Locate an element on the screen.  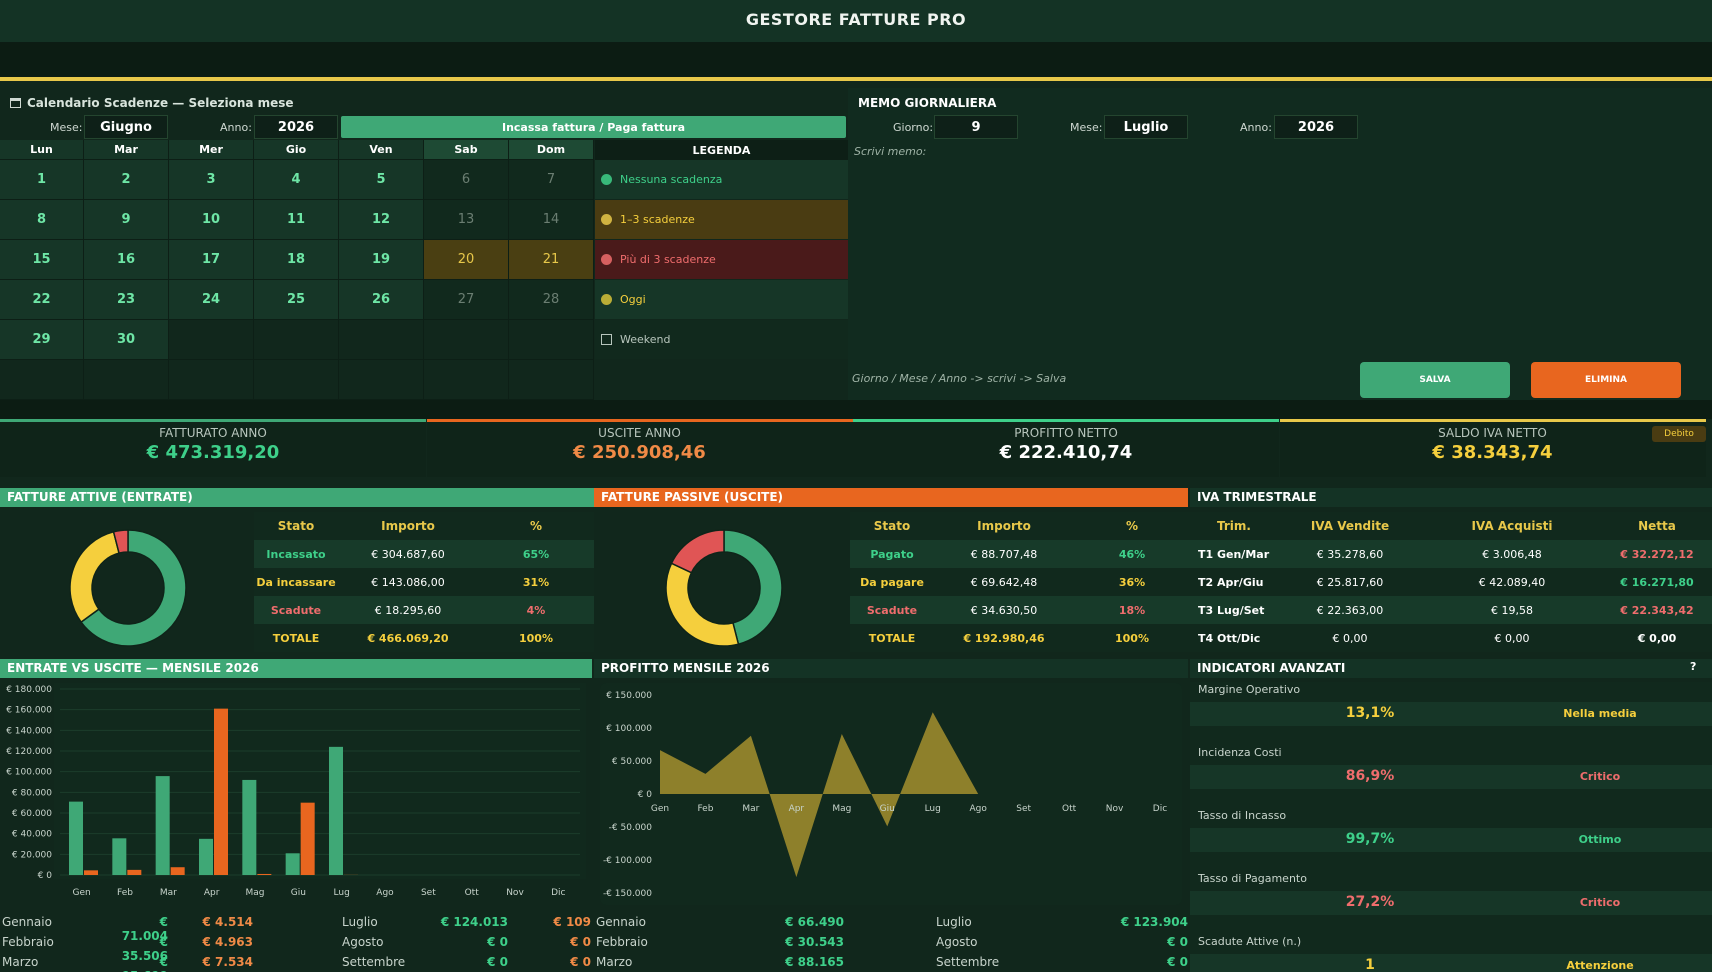
x-tick-label: Nov is located at coordinates (515, 893).